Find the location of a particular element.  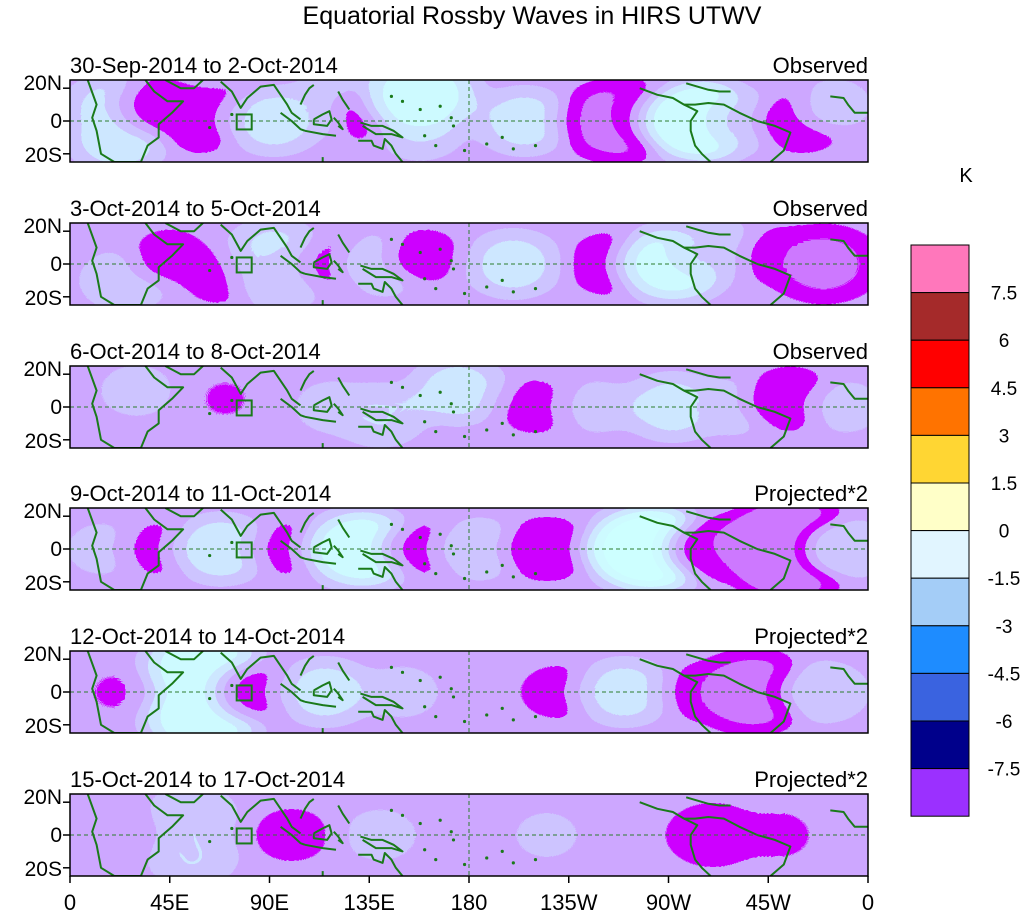

panel-2: 20N 0 20S 3-Oct-2014 to 5-Oct-2014 Observed is located at coordinates (446, 253).